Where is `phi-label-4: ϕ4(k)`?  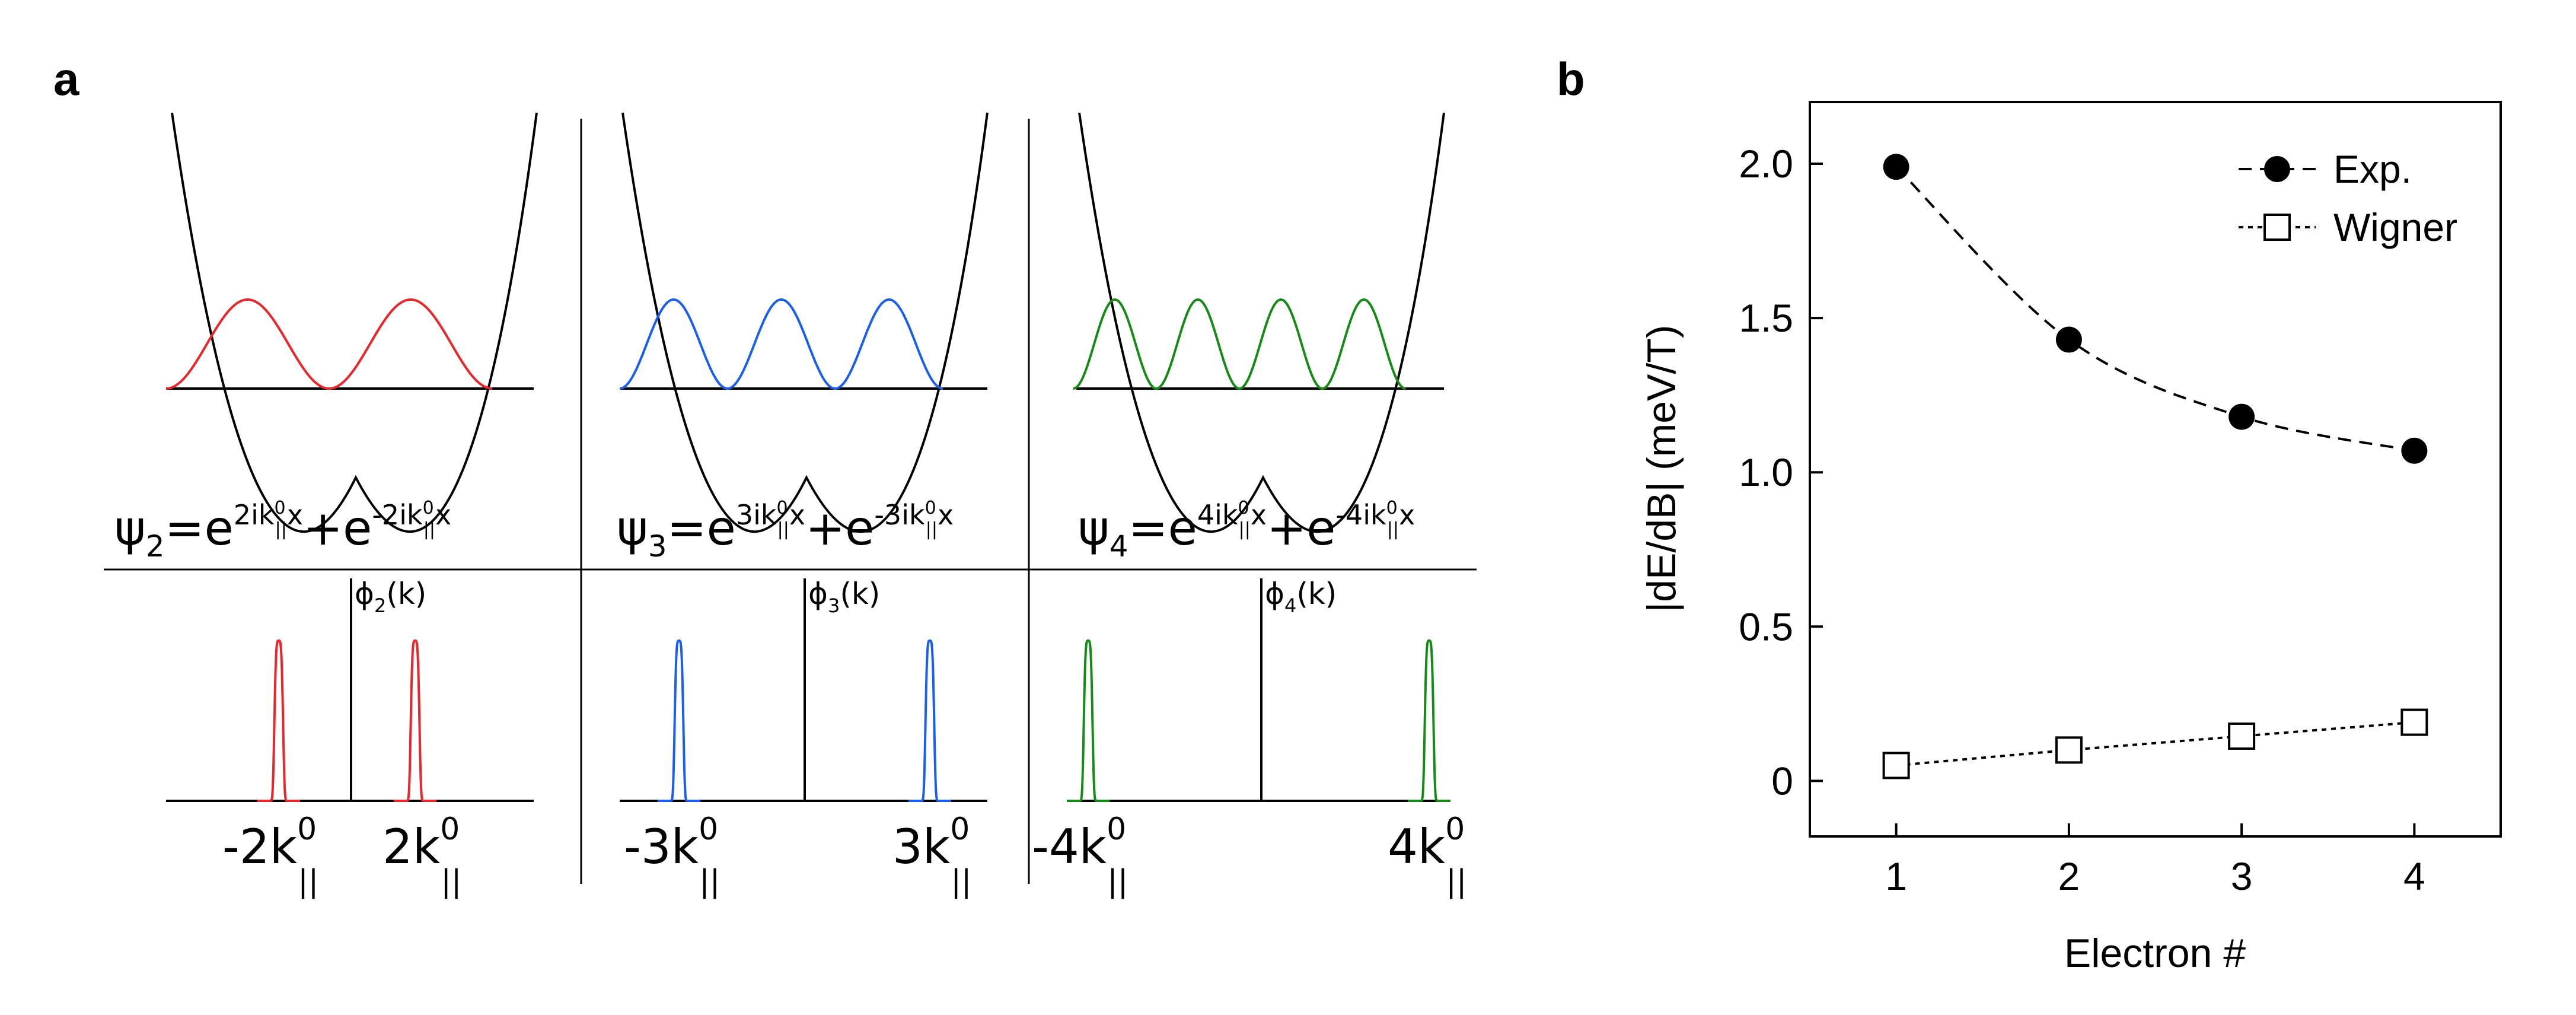 phi-label-4: ϕ4(k) is located at coordinates (1301, 597).